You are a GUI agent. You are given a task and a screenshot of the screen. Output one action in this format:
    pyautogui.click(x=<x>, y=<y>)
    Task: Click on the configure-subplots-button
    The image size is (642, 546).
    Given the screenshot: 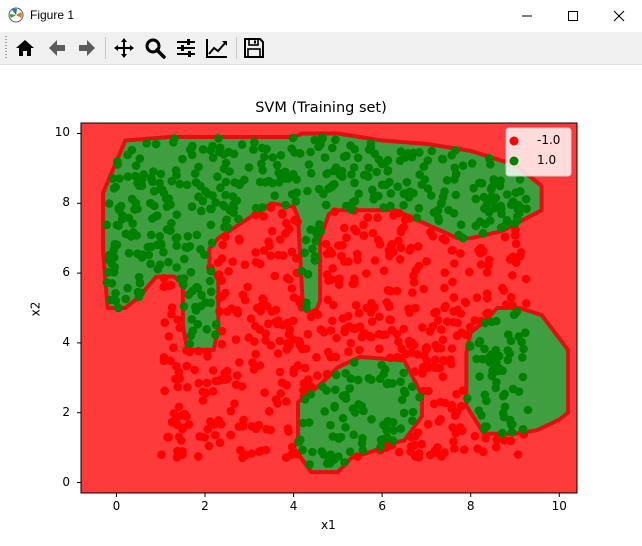 What is the action you would take?
    pyautogui.click(x=186, y=48)
    